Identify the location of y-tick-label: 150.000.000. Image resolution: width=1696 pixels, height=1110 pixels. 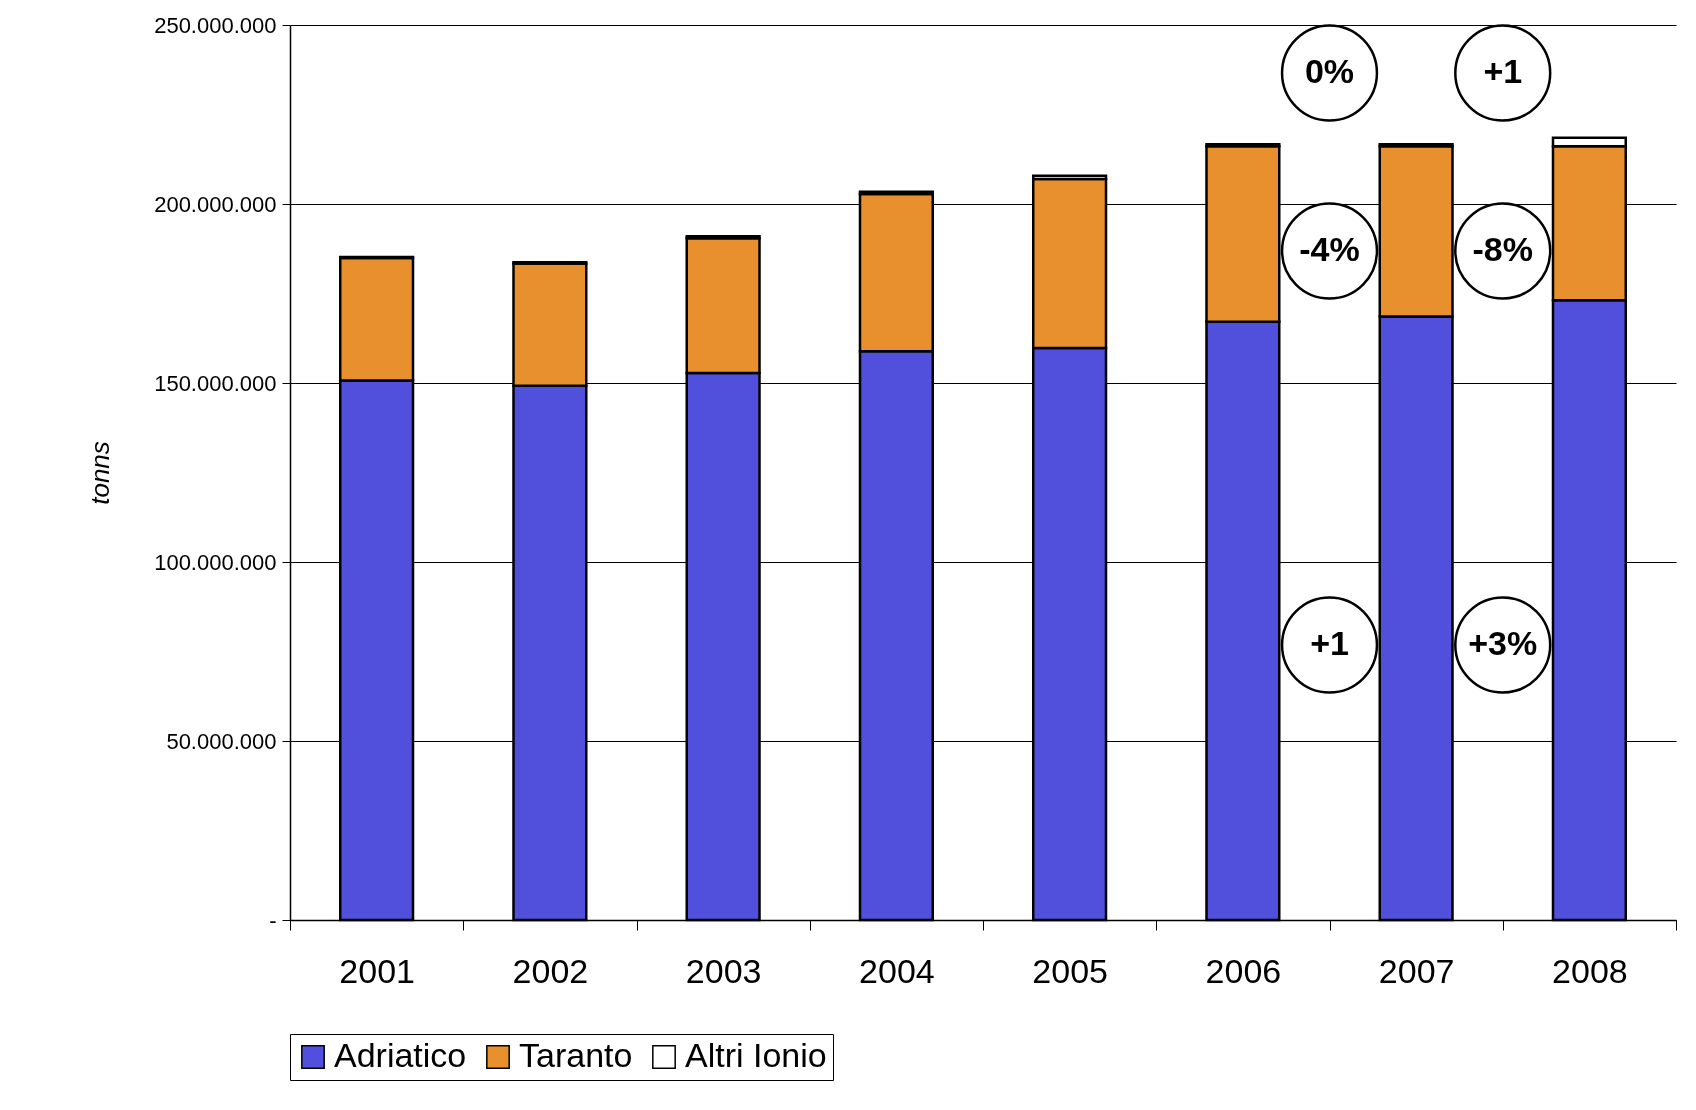
(215, 383).